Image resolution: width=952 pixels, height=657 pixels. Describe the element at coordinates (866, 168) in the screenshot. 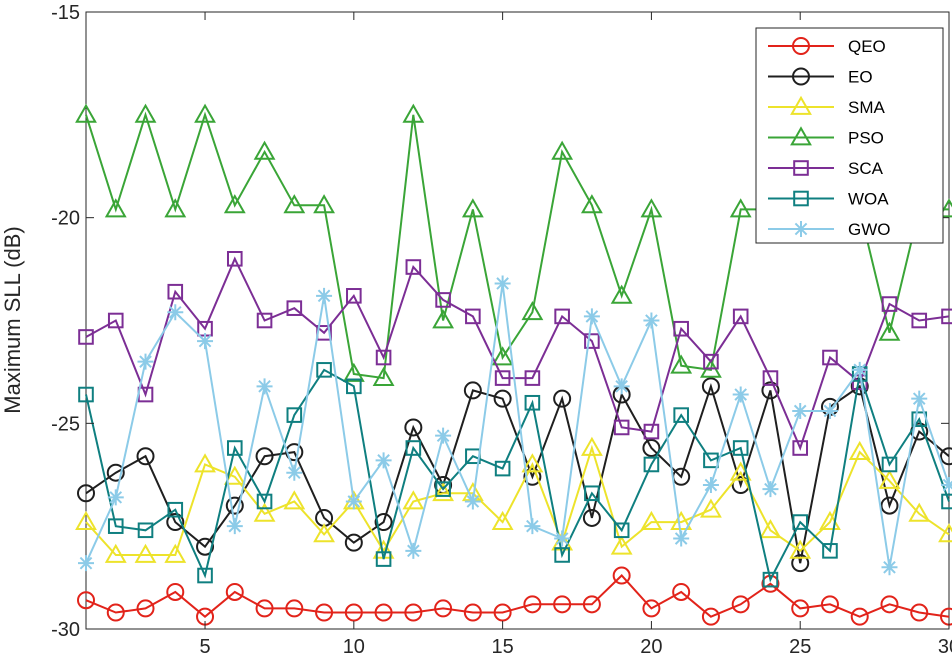

I see `legend-label-sca: SCA` at that location.